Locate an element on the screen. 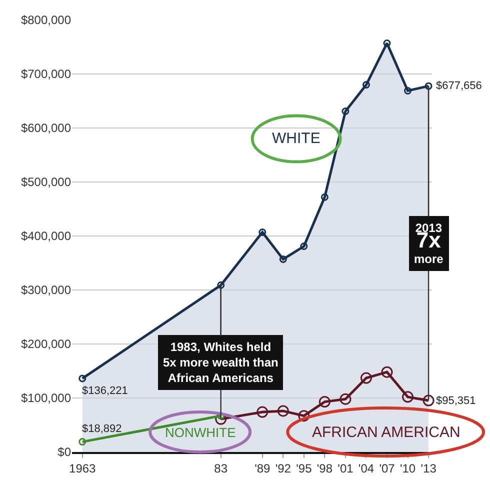 This screenshot has width=490, height=487. y-tick-label: $400,000 is located at coordinates (46, 236).